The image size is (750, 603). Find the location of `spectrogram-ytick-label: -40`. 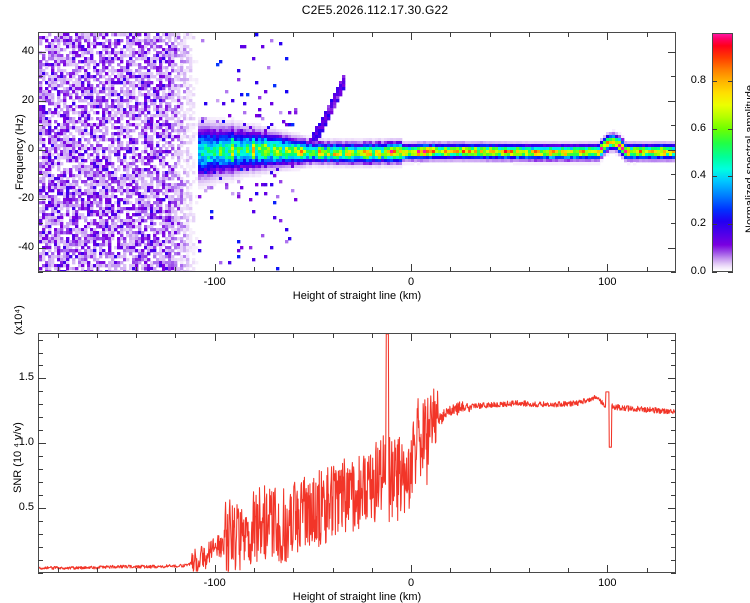

spectrogram-ytick-label: -40 is located at coordinates (26, 246).